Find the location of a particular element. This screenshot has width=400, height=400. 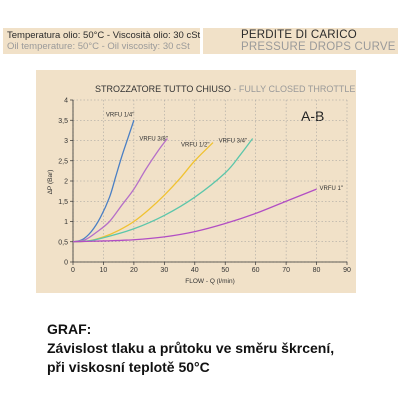

x-tick-label: 80 is located at coordinates (317, 270).